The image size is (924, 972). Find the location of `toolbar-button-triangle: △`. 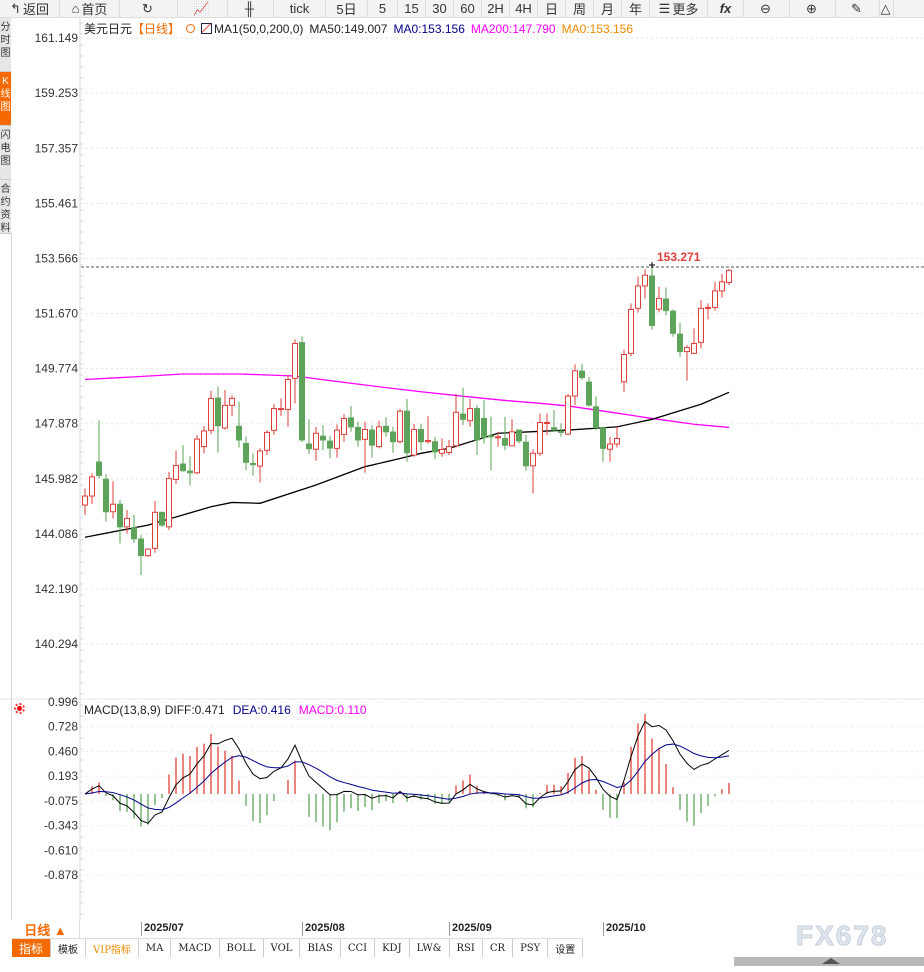

toolbar-button-triangle: △ is located at coordinates (887, 9).